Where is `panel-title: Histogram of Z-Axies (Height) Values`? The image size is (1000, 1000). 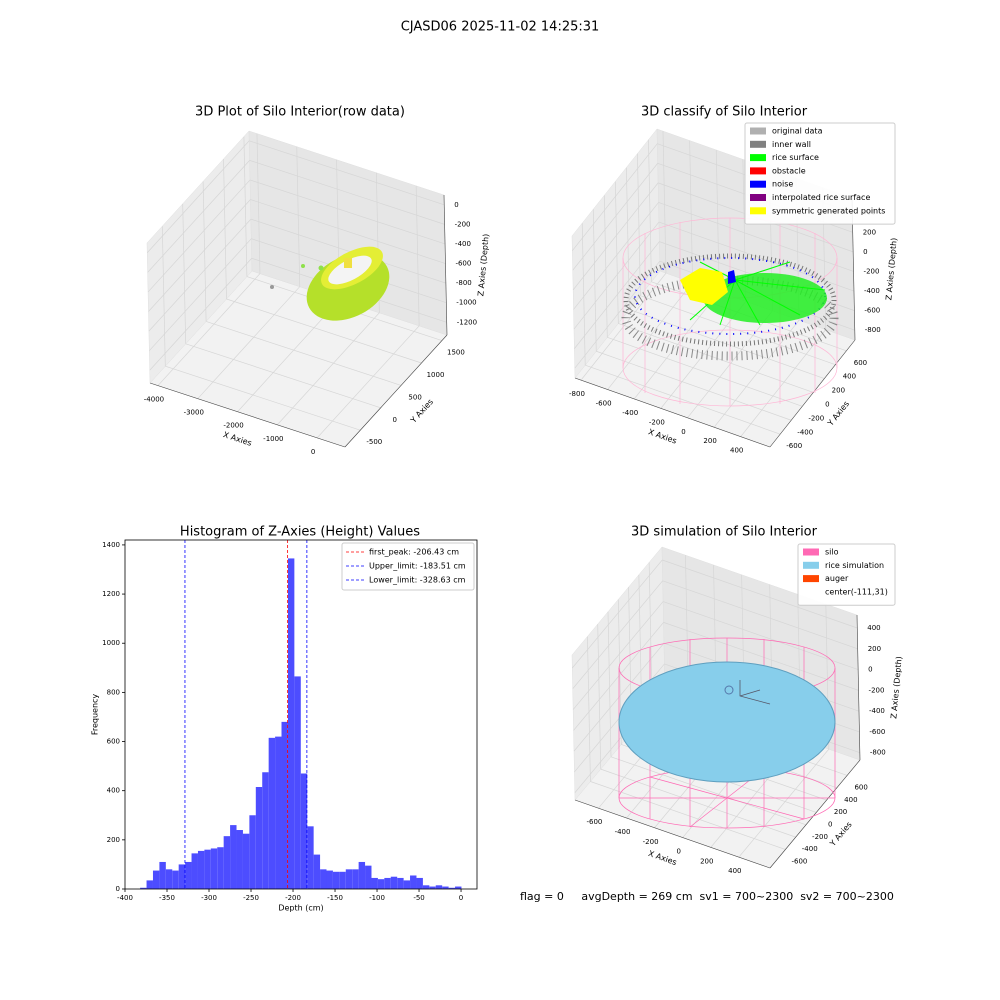
panel-title: Histogram of Z-Axies (Height) Values is located at coordinates (300, 532).